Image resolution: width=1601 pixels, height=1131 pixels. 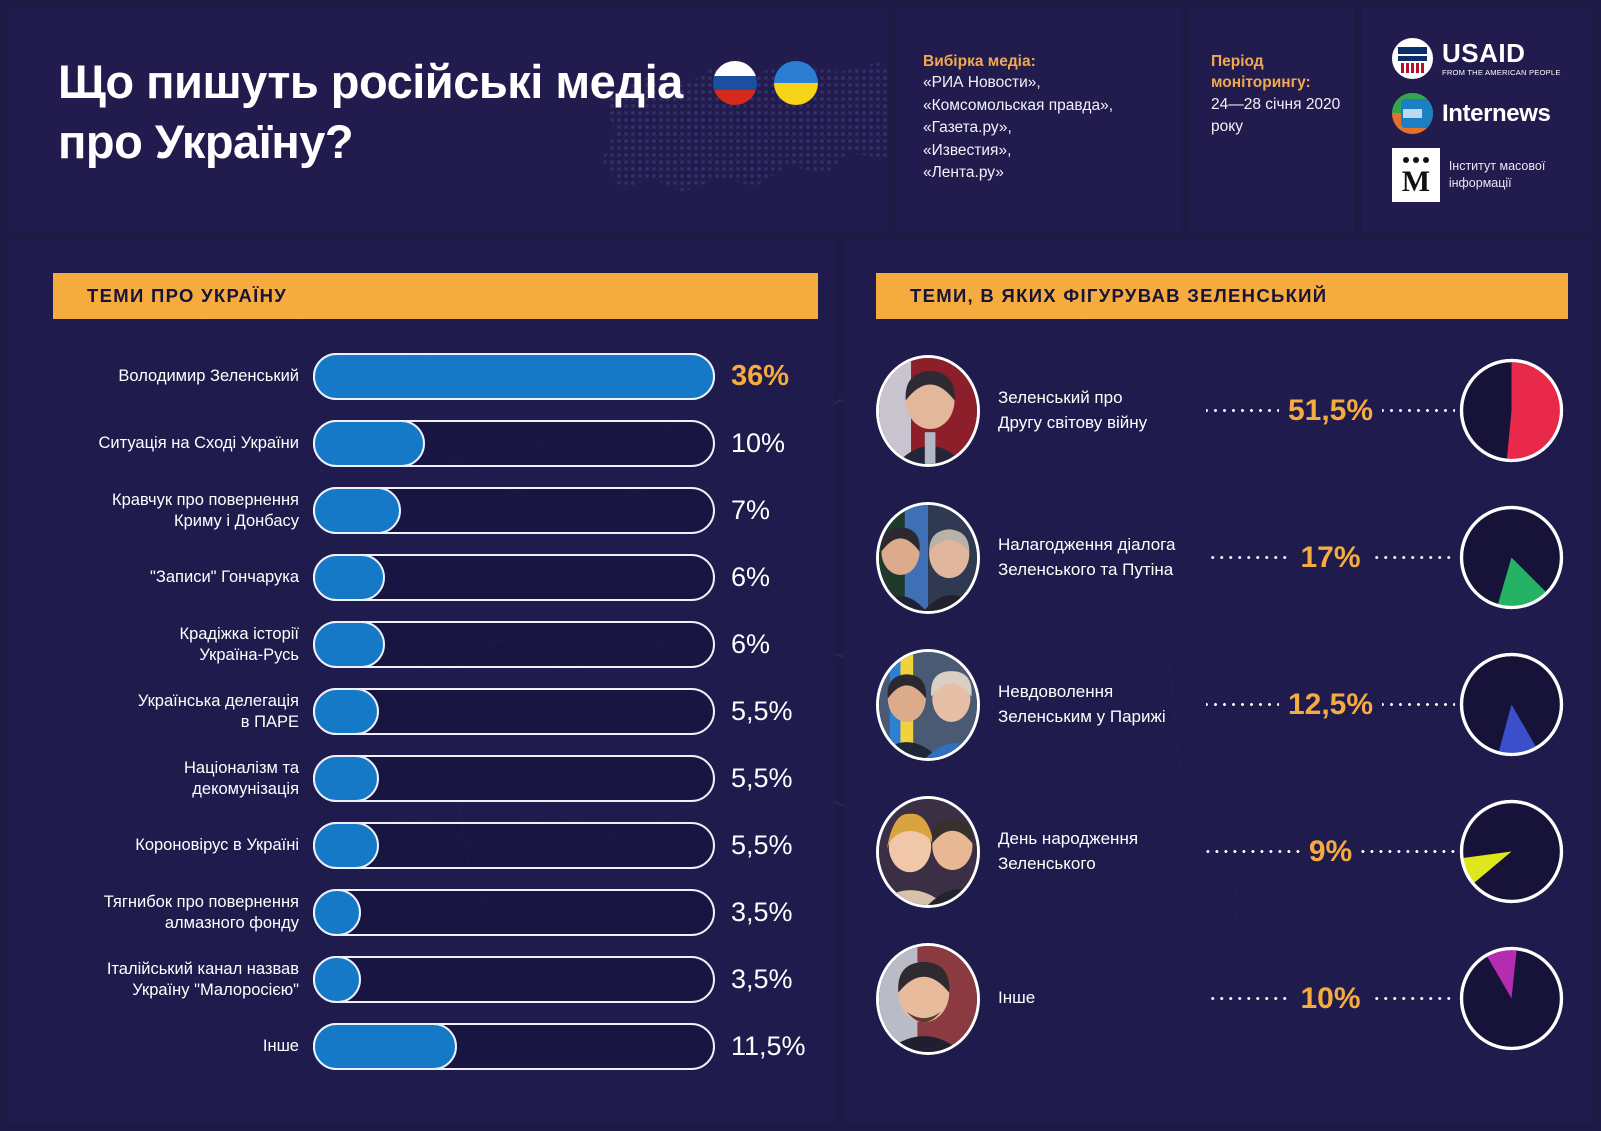 I want to click on bar-label: Кравчук про повернення Криму і Донбасу, so click(x=160, y=511).